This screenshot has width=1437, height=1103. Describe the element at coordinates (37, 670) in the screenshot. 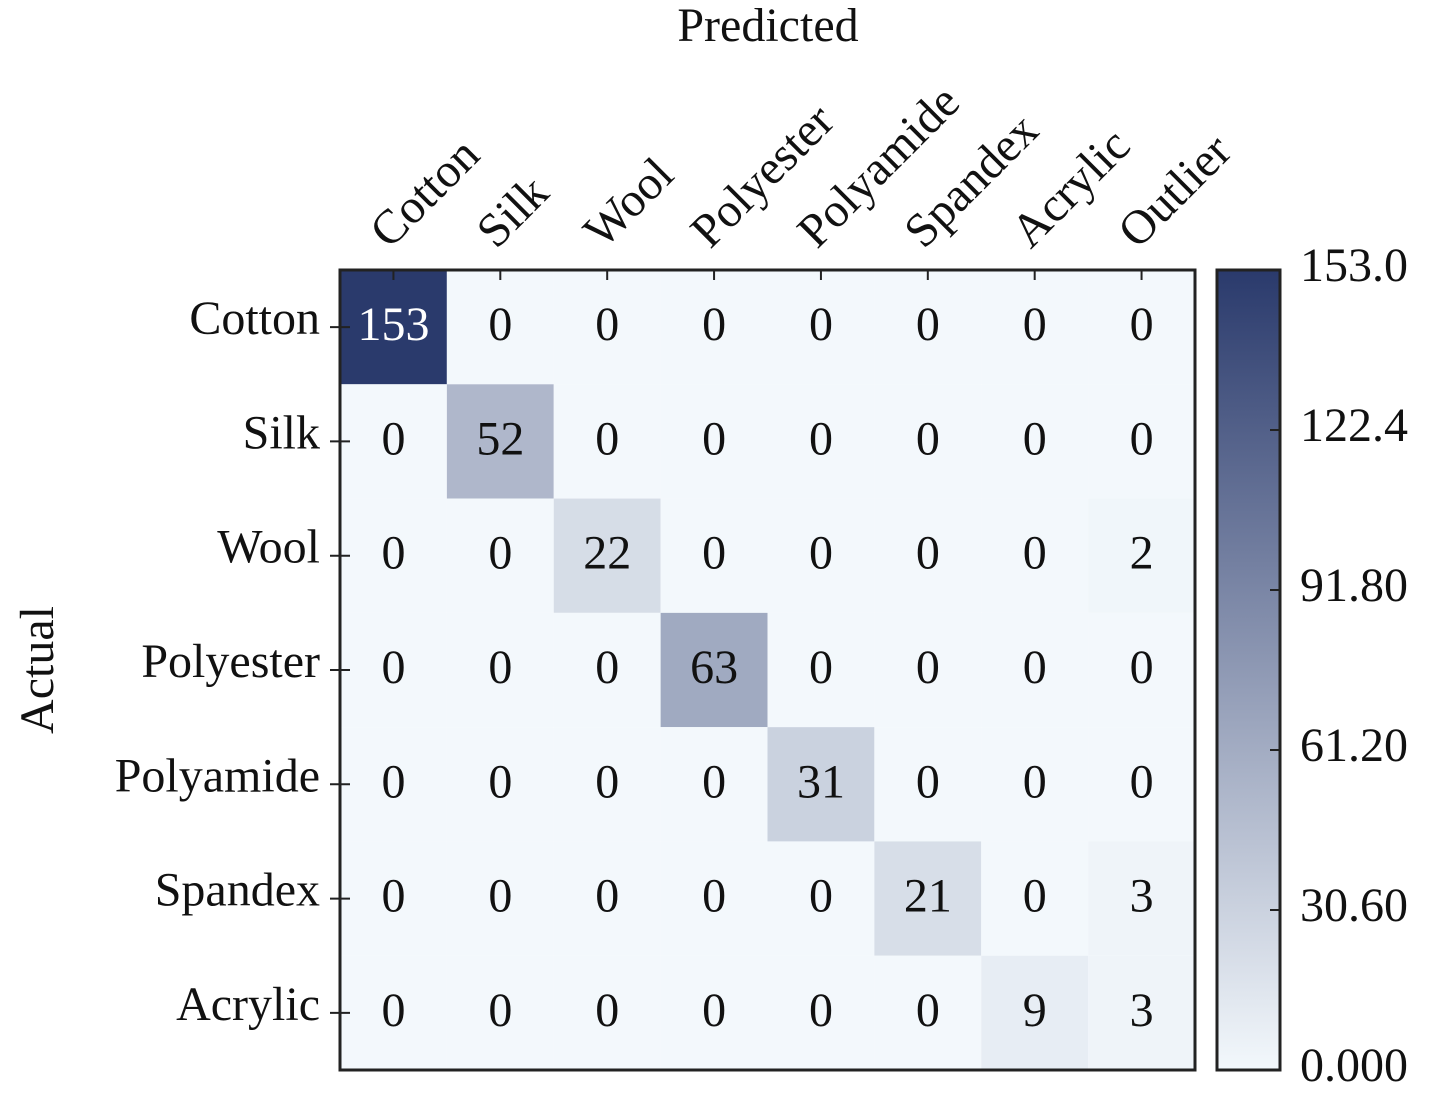

I see `y-axis-label: Actual` at that location.